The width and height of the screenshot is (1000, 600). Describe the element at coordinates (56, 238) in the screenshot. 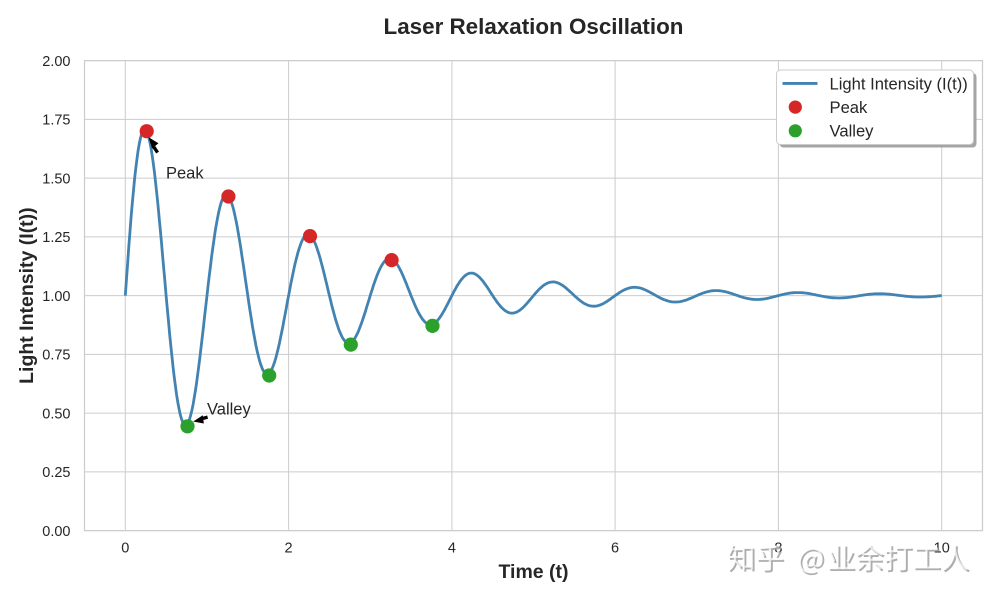

I see `svg-text: 1.25` at that location.